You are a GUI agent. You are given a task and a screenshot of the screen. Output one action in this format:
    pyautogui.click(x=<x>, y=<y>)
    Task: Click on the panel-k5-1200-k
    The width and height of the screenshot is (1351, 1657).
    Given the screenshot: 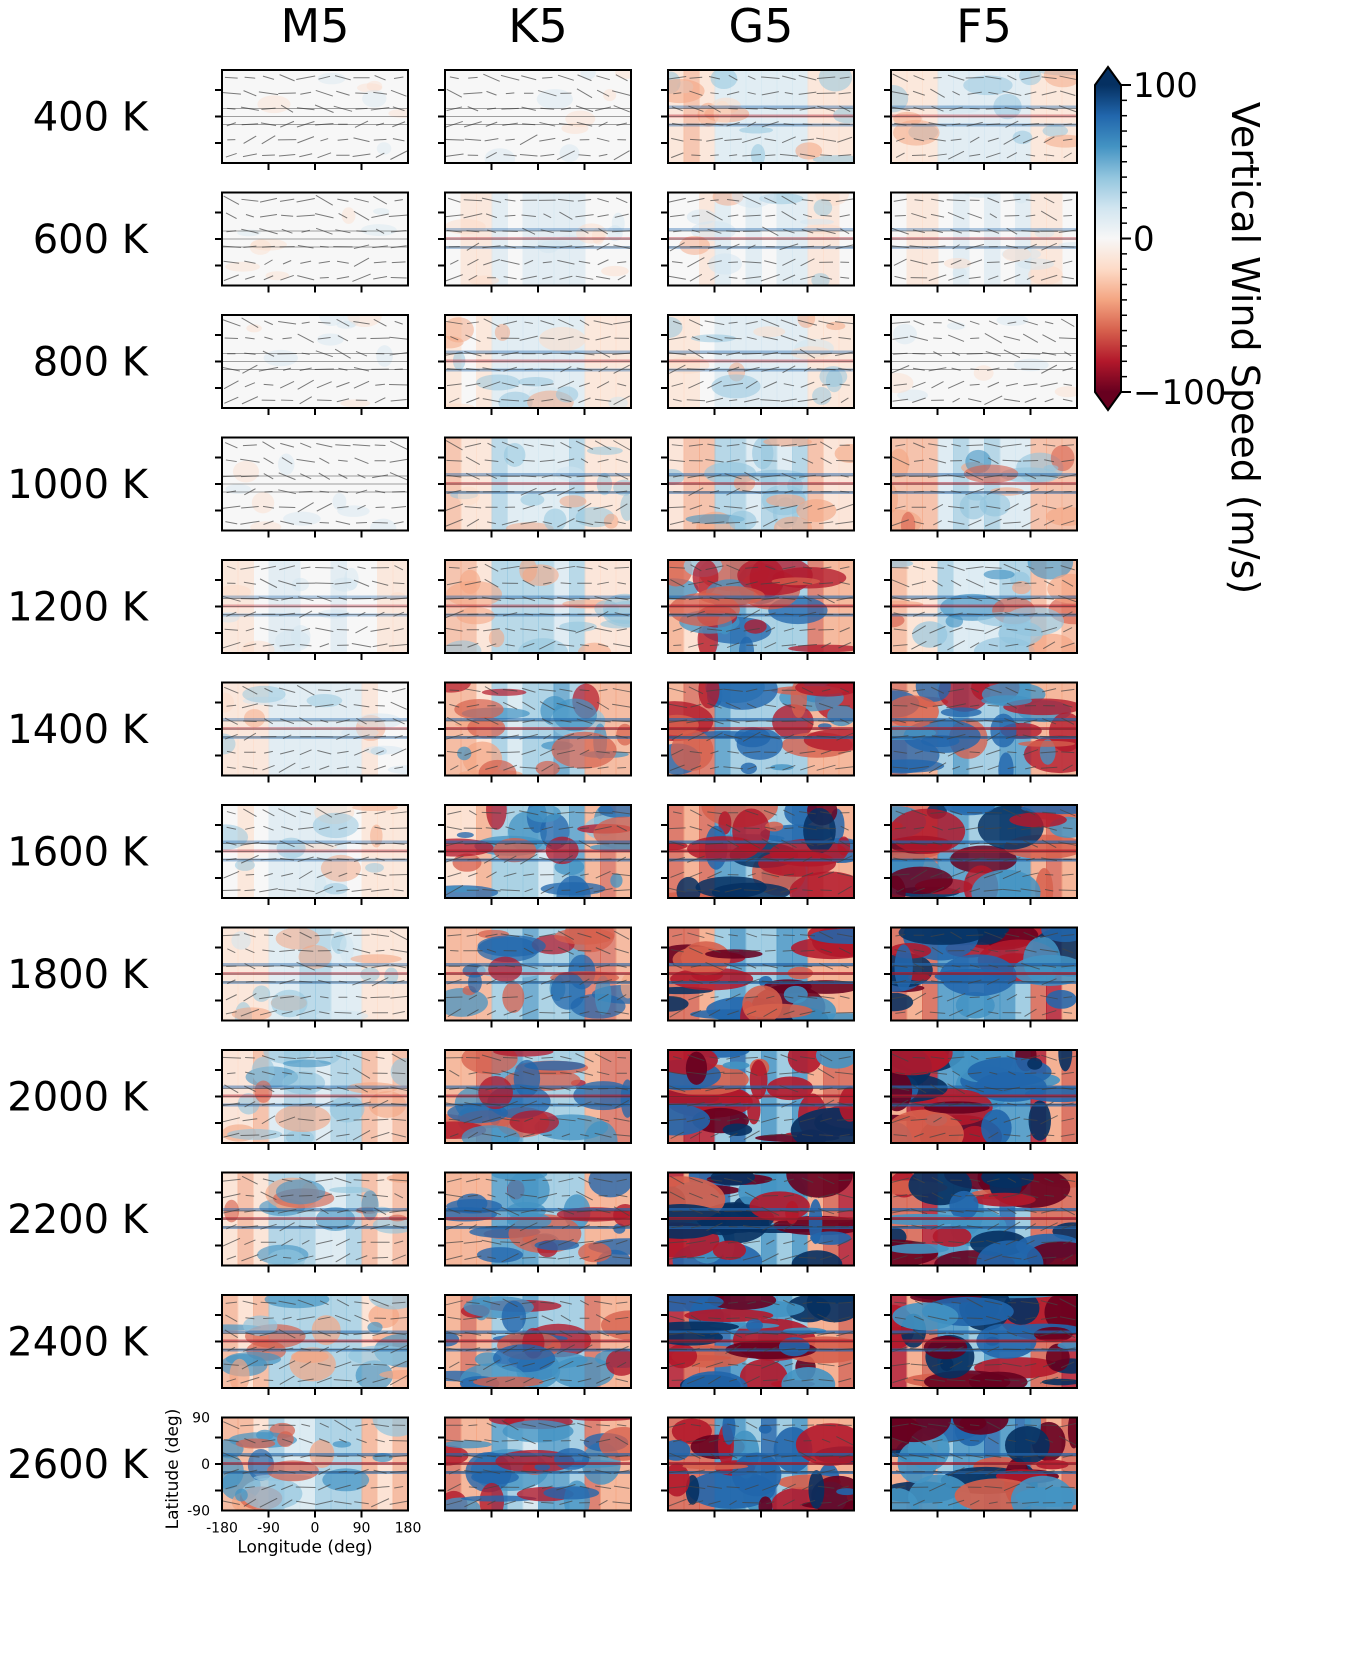 What is the action you would take?
    pyautogui.click(x=535, y=609)
    